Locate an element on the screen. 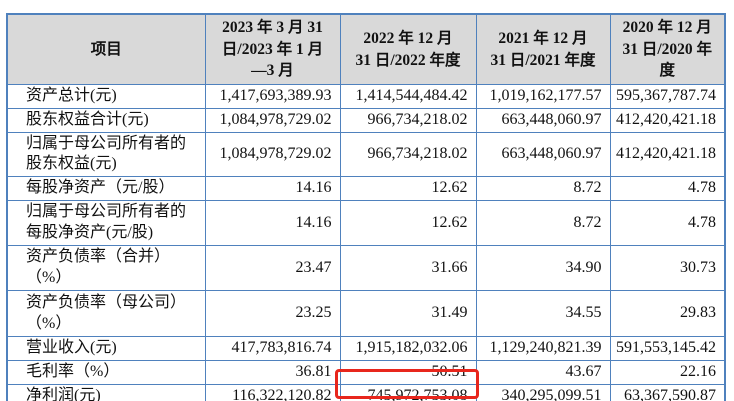  cell-value: 63,367,590.87 is located at coordinates (667, 392).